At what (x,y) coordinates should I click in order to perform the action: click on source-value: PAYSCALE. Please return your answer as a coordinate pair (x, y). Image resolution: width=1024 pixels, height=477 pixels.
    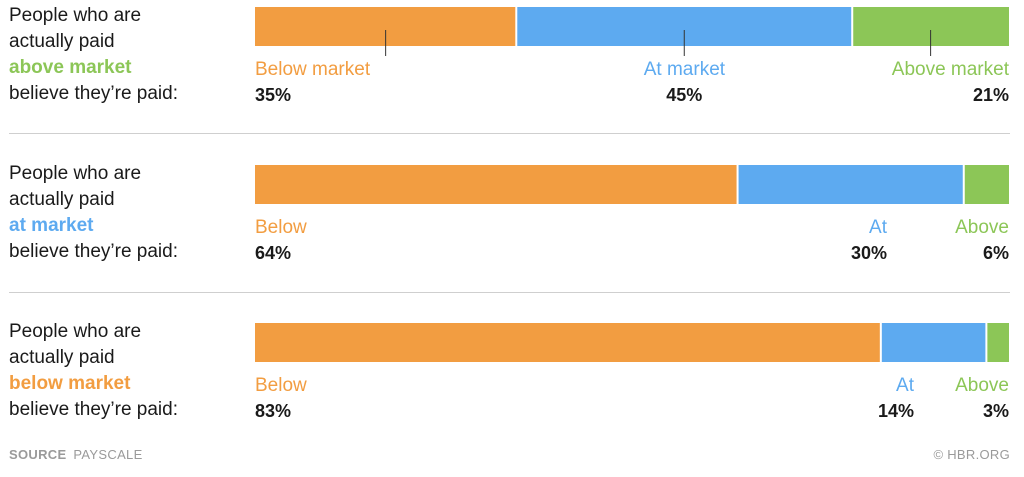
    Looking at the image, I should click on (108, 454).